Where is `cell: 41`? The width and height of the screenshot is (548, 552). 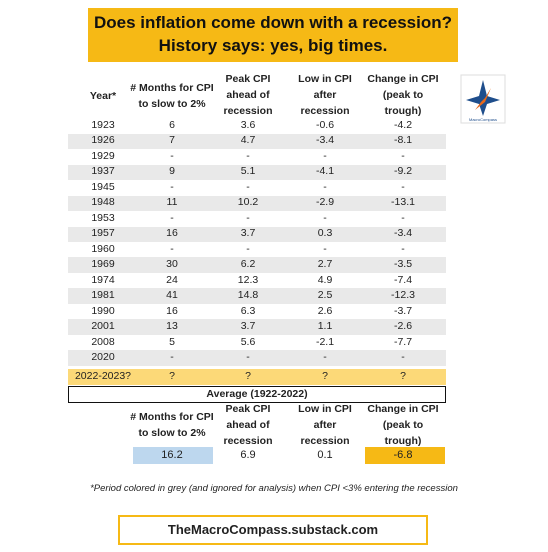
cell: 41 is located at coordinates (172, 295).